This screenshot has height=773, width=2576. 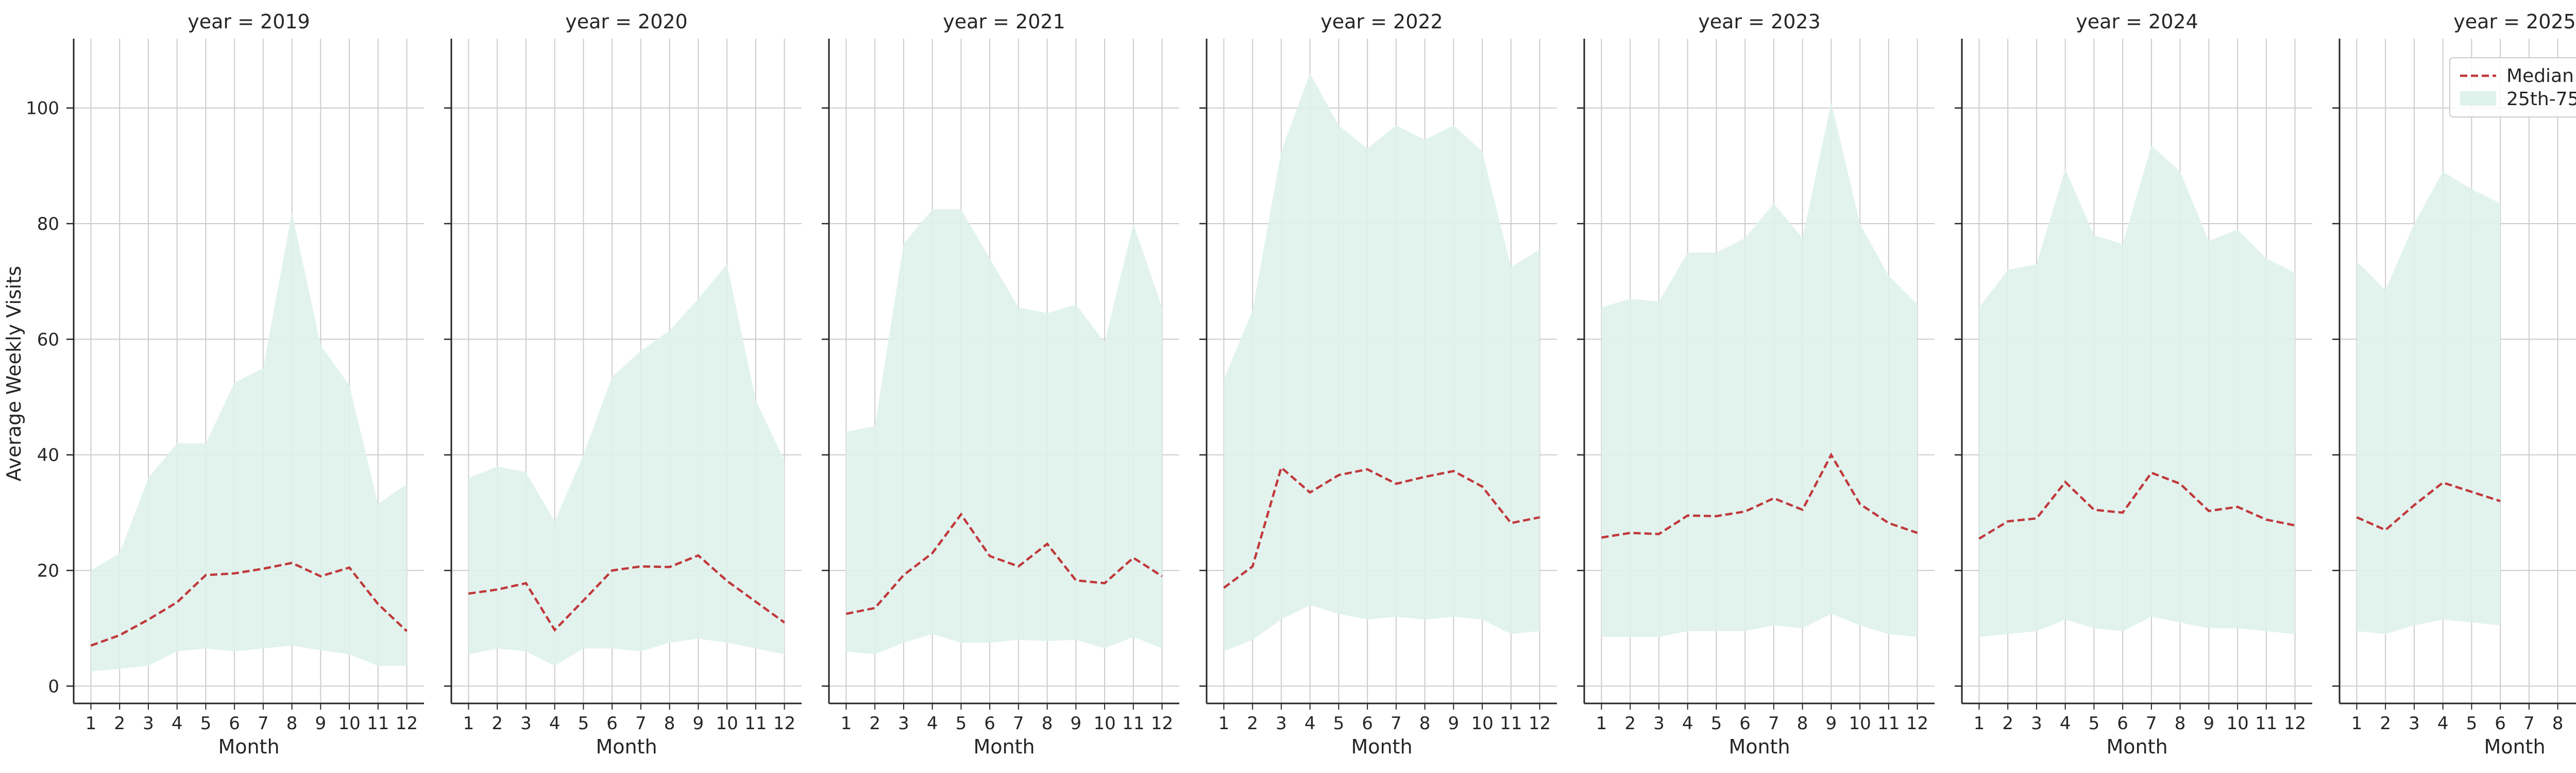 I want to click on y-tick-label: 40, so click(x=48, y=455).